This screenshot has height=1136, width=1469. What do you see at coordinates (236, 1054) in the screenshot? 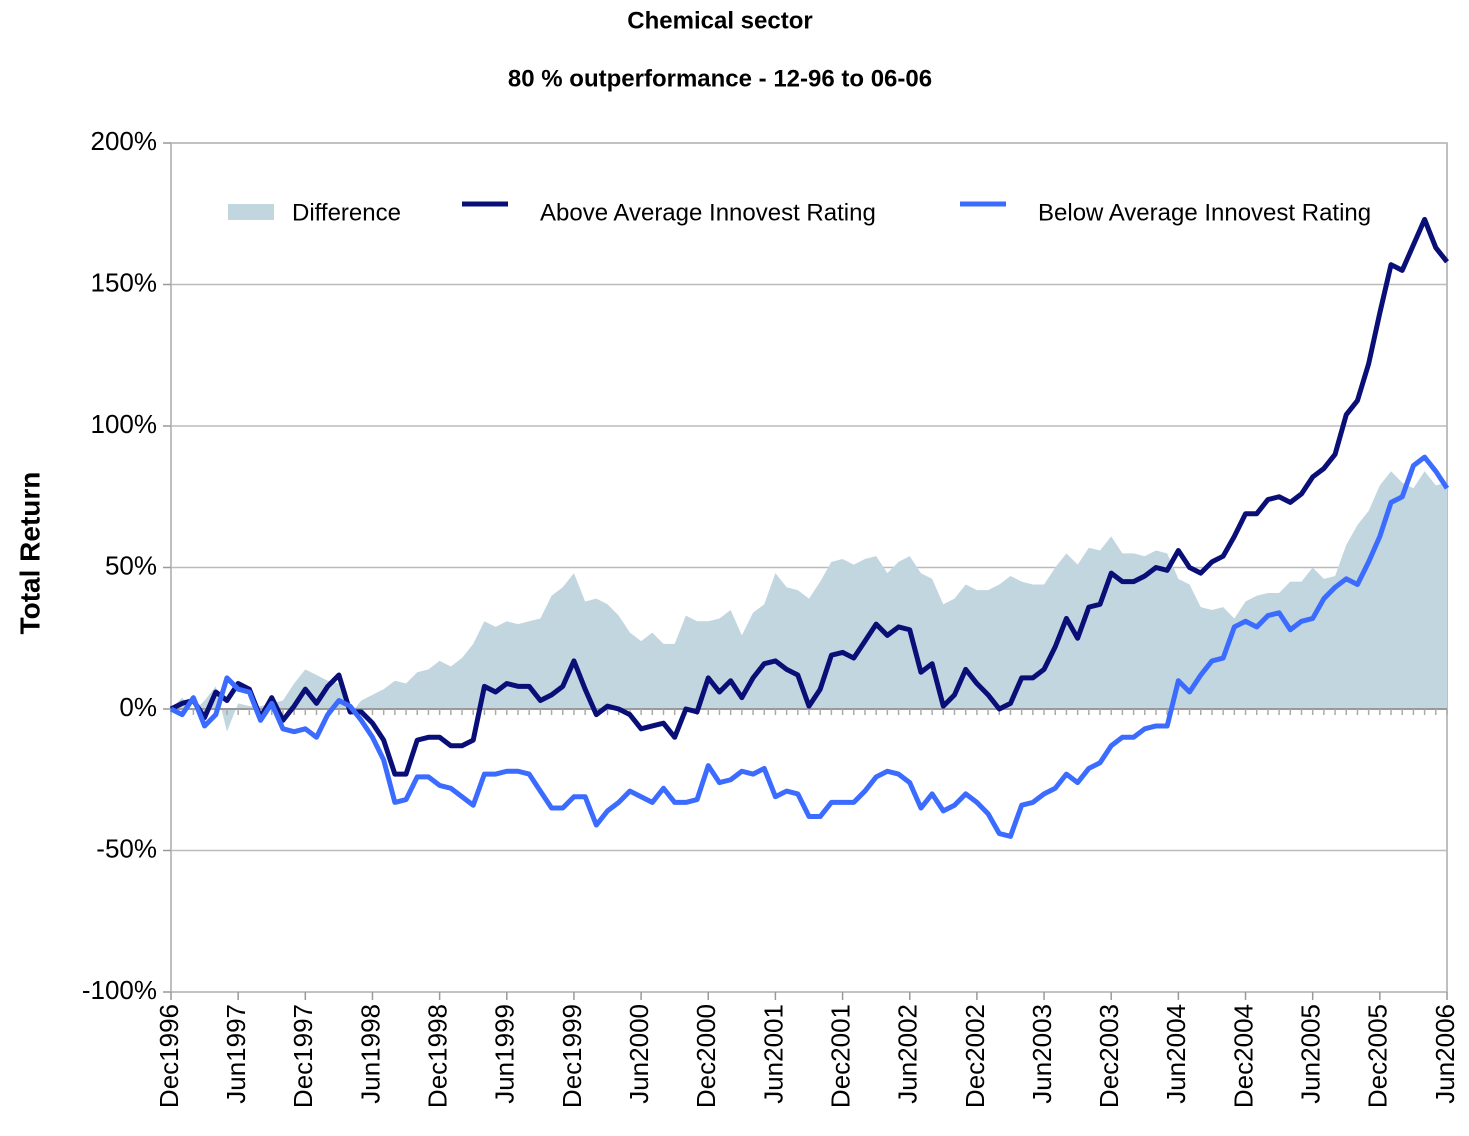
I see `x-tick-label: Jun1997` at bounding box center [236, 1054].